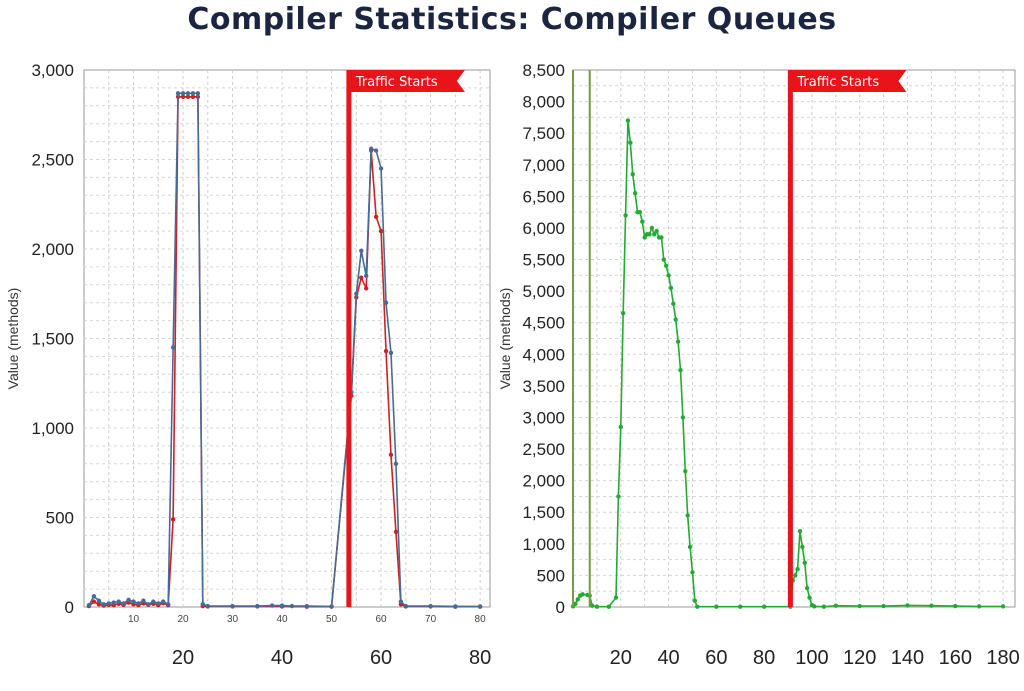  What do you see at coordinates (52, 160) in the screenshot?
I see `y-tick-label: 2,500` at bounding box center [52, 160].